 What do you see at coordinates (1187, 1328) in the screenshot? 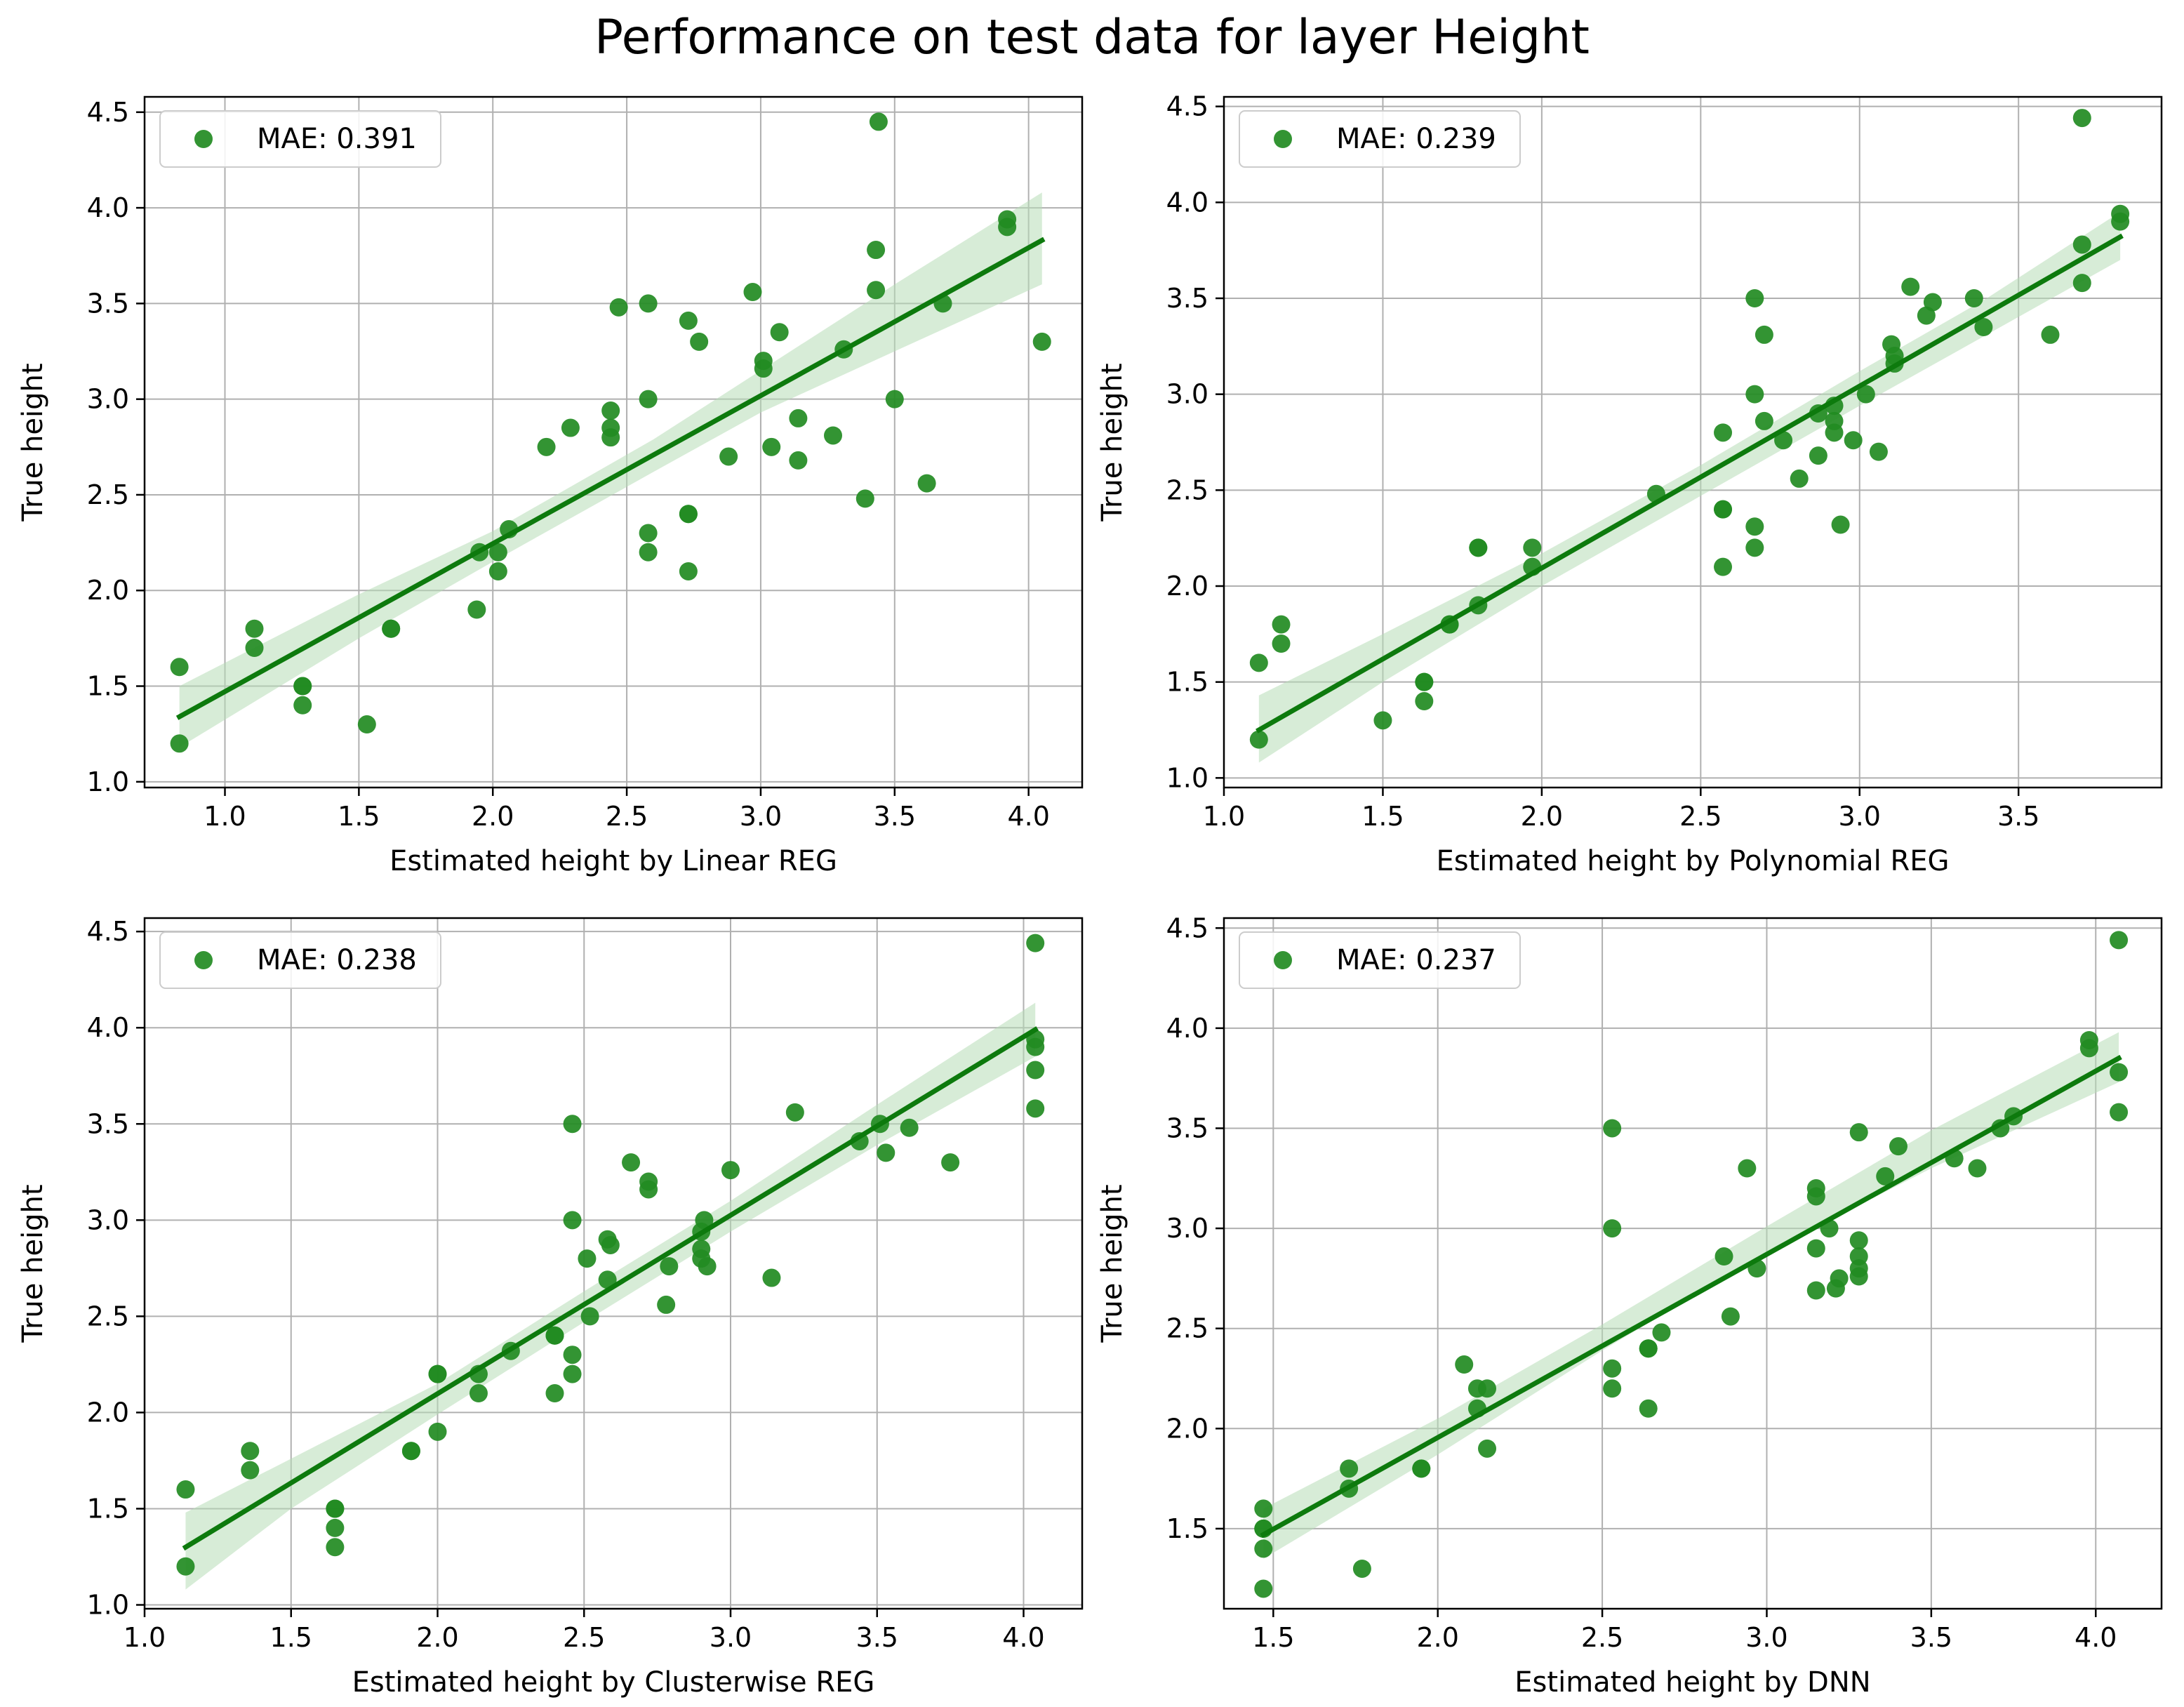
I see `y-tick-label: 2.5` at bounding box center [1187, 1328].